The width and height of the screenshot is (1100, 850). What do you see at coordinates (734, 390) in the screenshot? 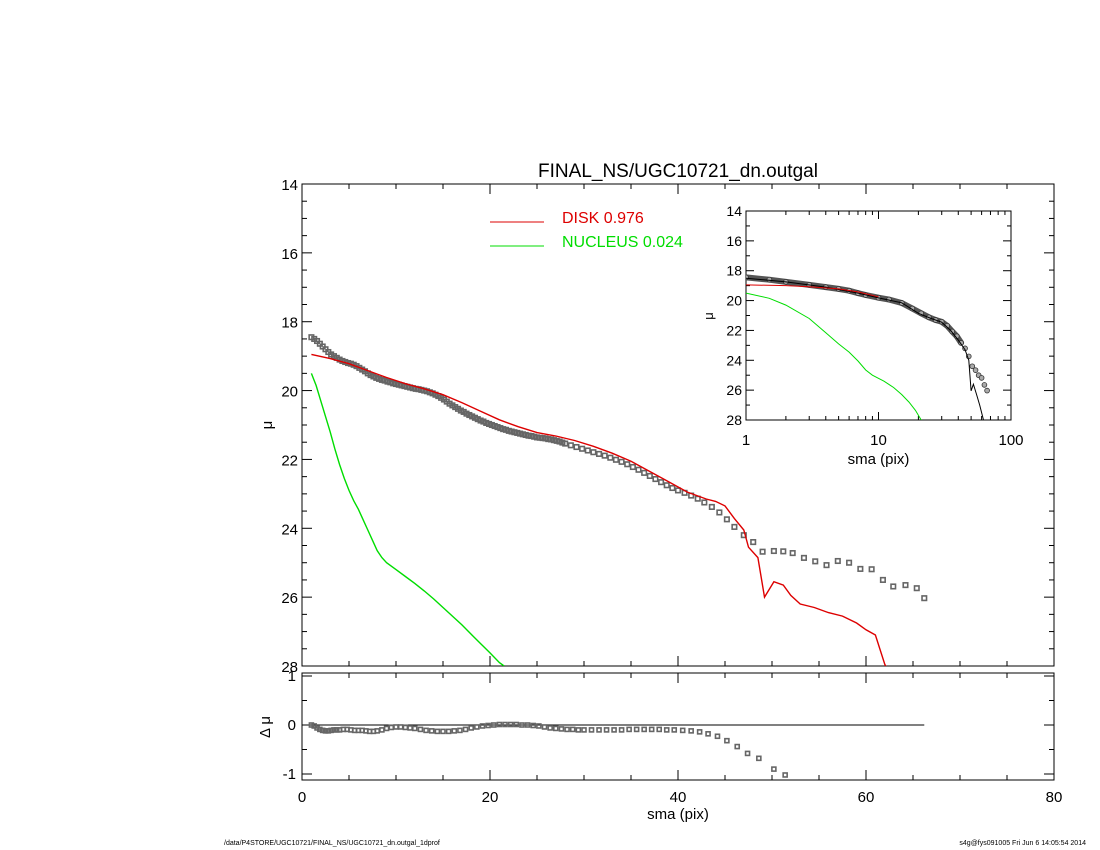
I see `inset-y-tick-label: 26` at bounding box center [734, 390].